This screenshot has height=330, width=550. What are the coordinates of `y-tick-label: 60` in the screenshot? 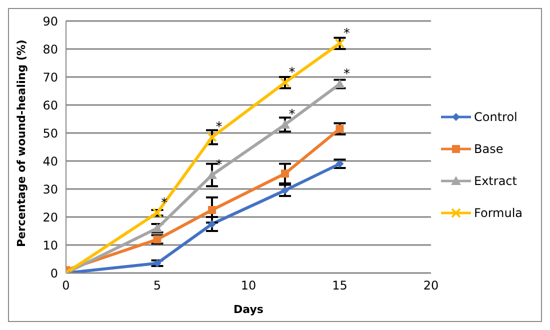 It's located at (50, 105).